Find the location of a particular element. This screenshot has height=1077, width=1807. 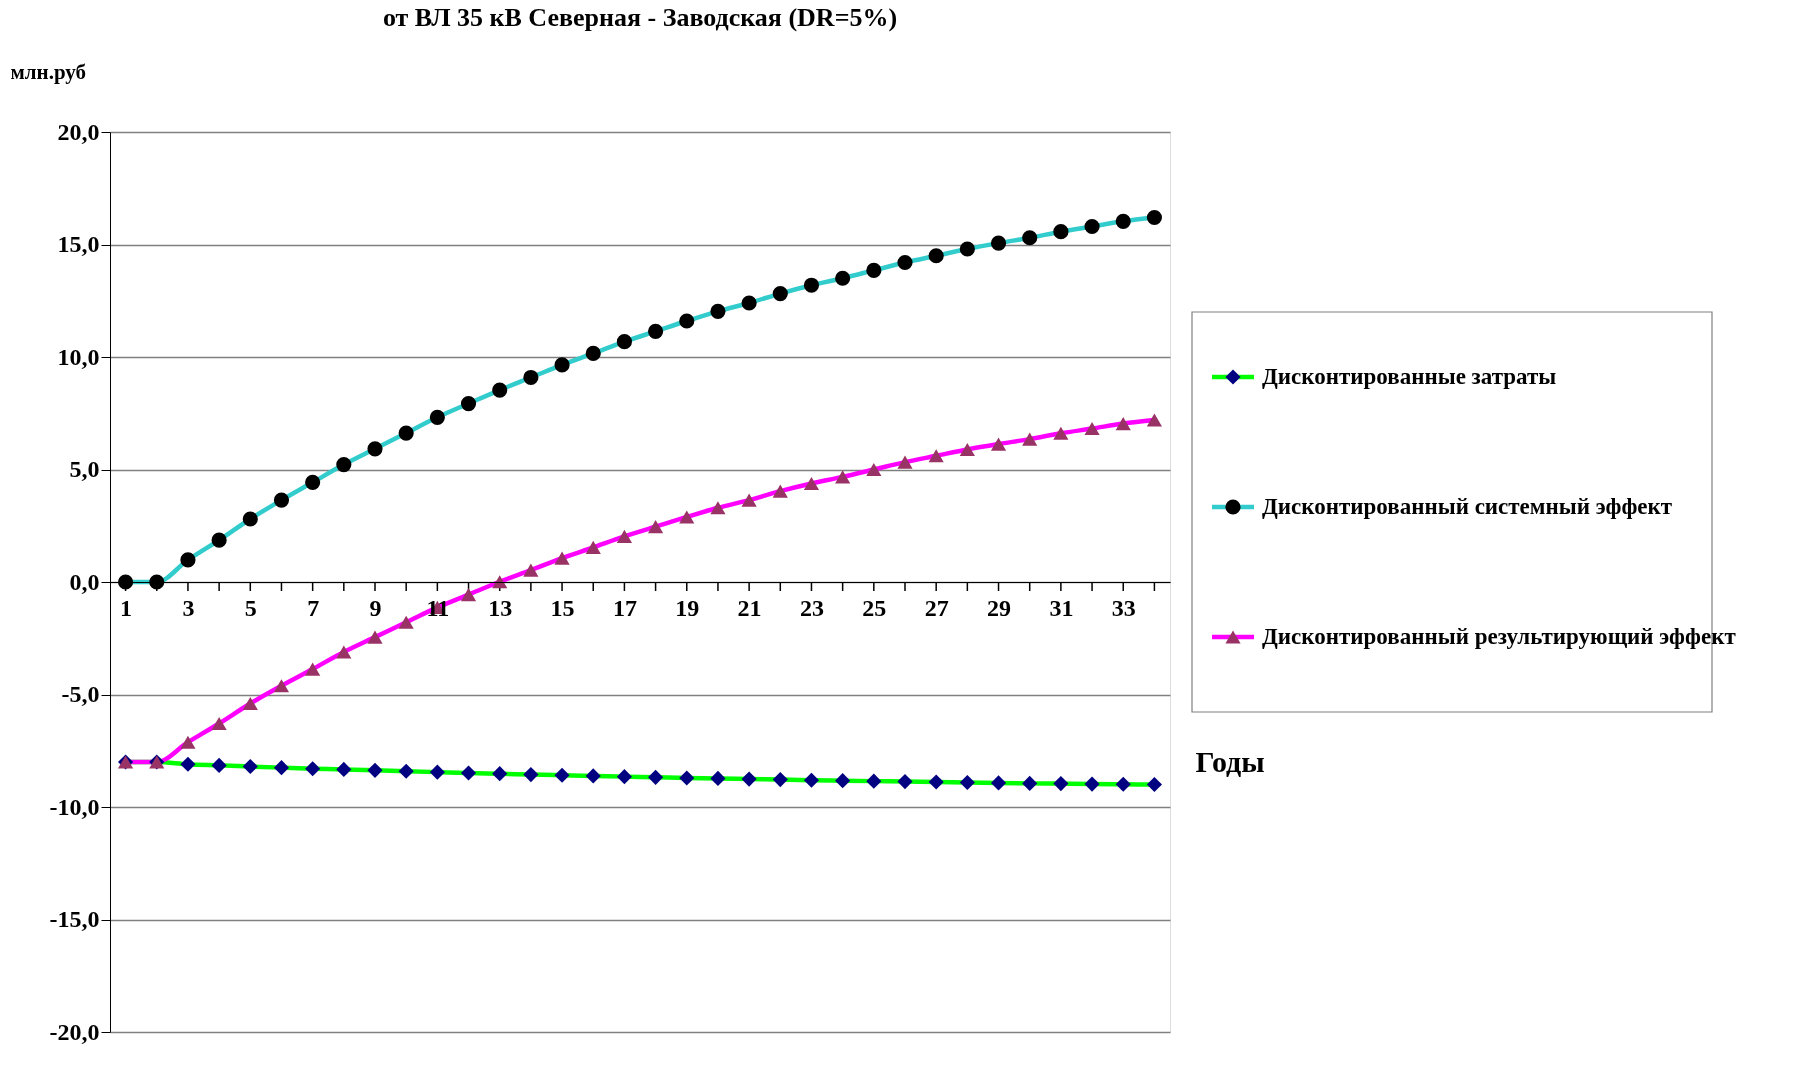

x-tick-label: 23 is located at coordinates (811, 607).